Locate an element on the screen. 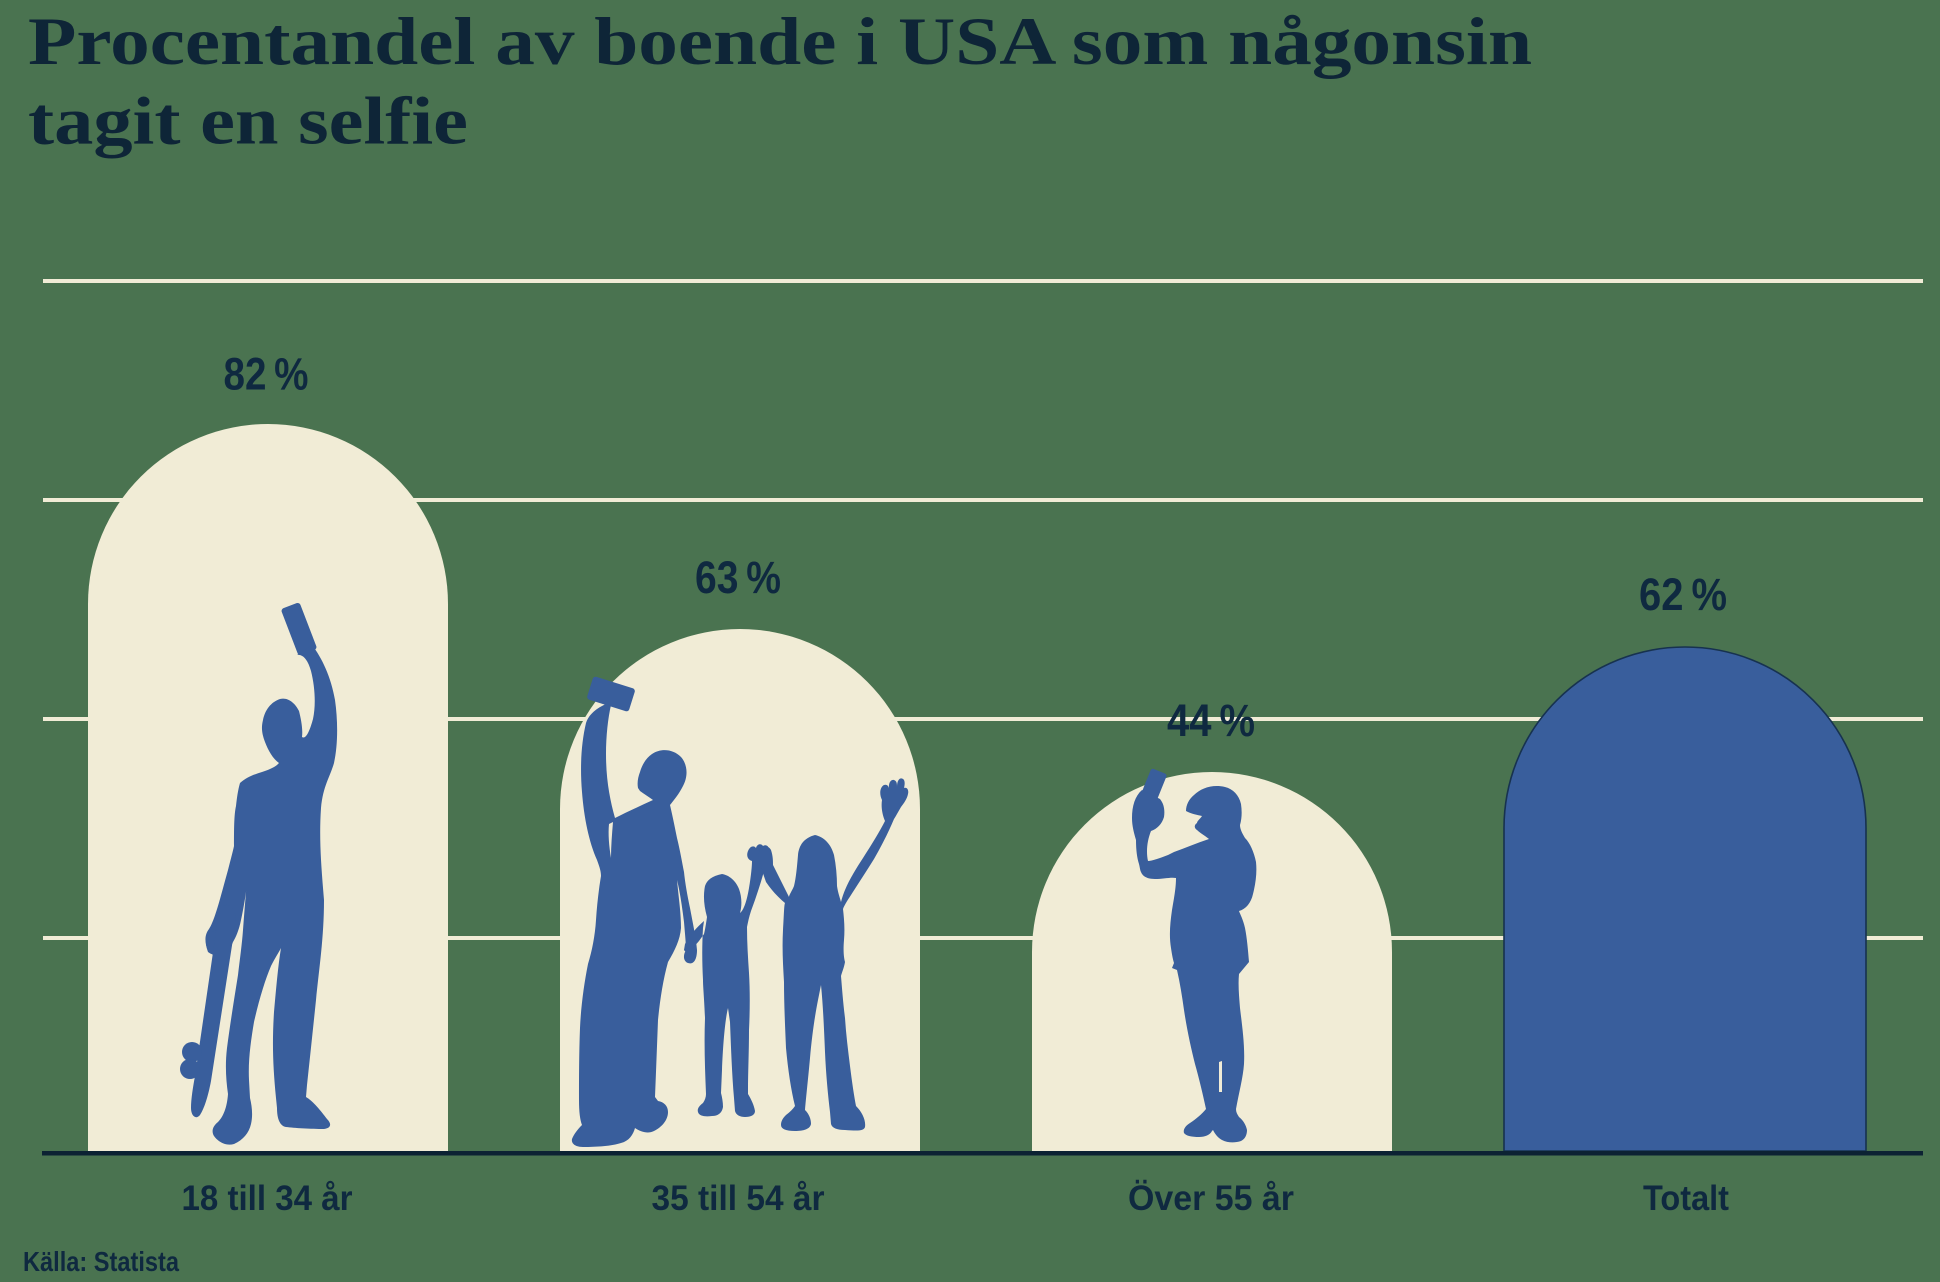 The height and width of the screenshot is (1282, 1940). svg-text: 35 till 54 år is located at coordinates (738, 1198).